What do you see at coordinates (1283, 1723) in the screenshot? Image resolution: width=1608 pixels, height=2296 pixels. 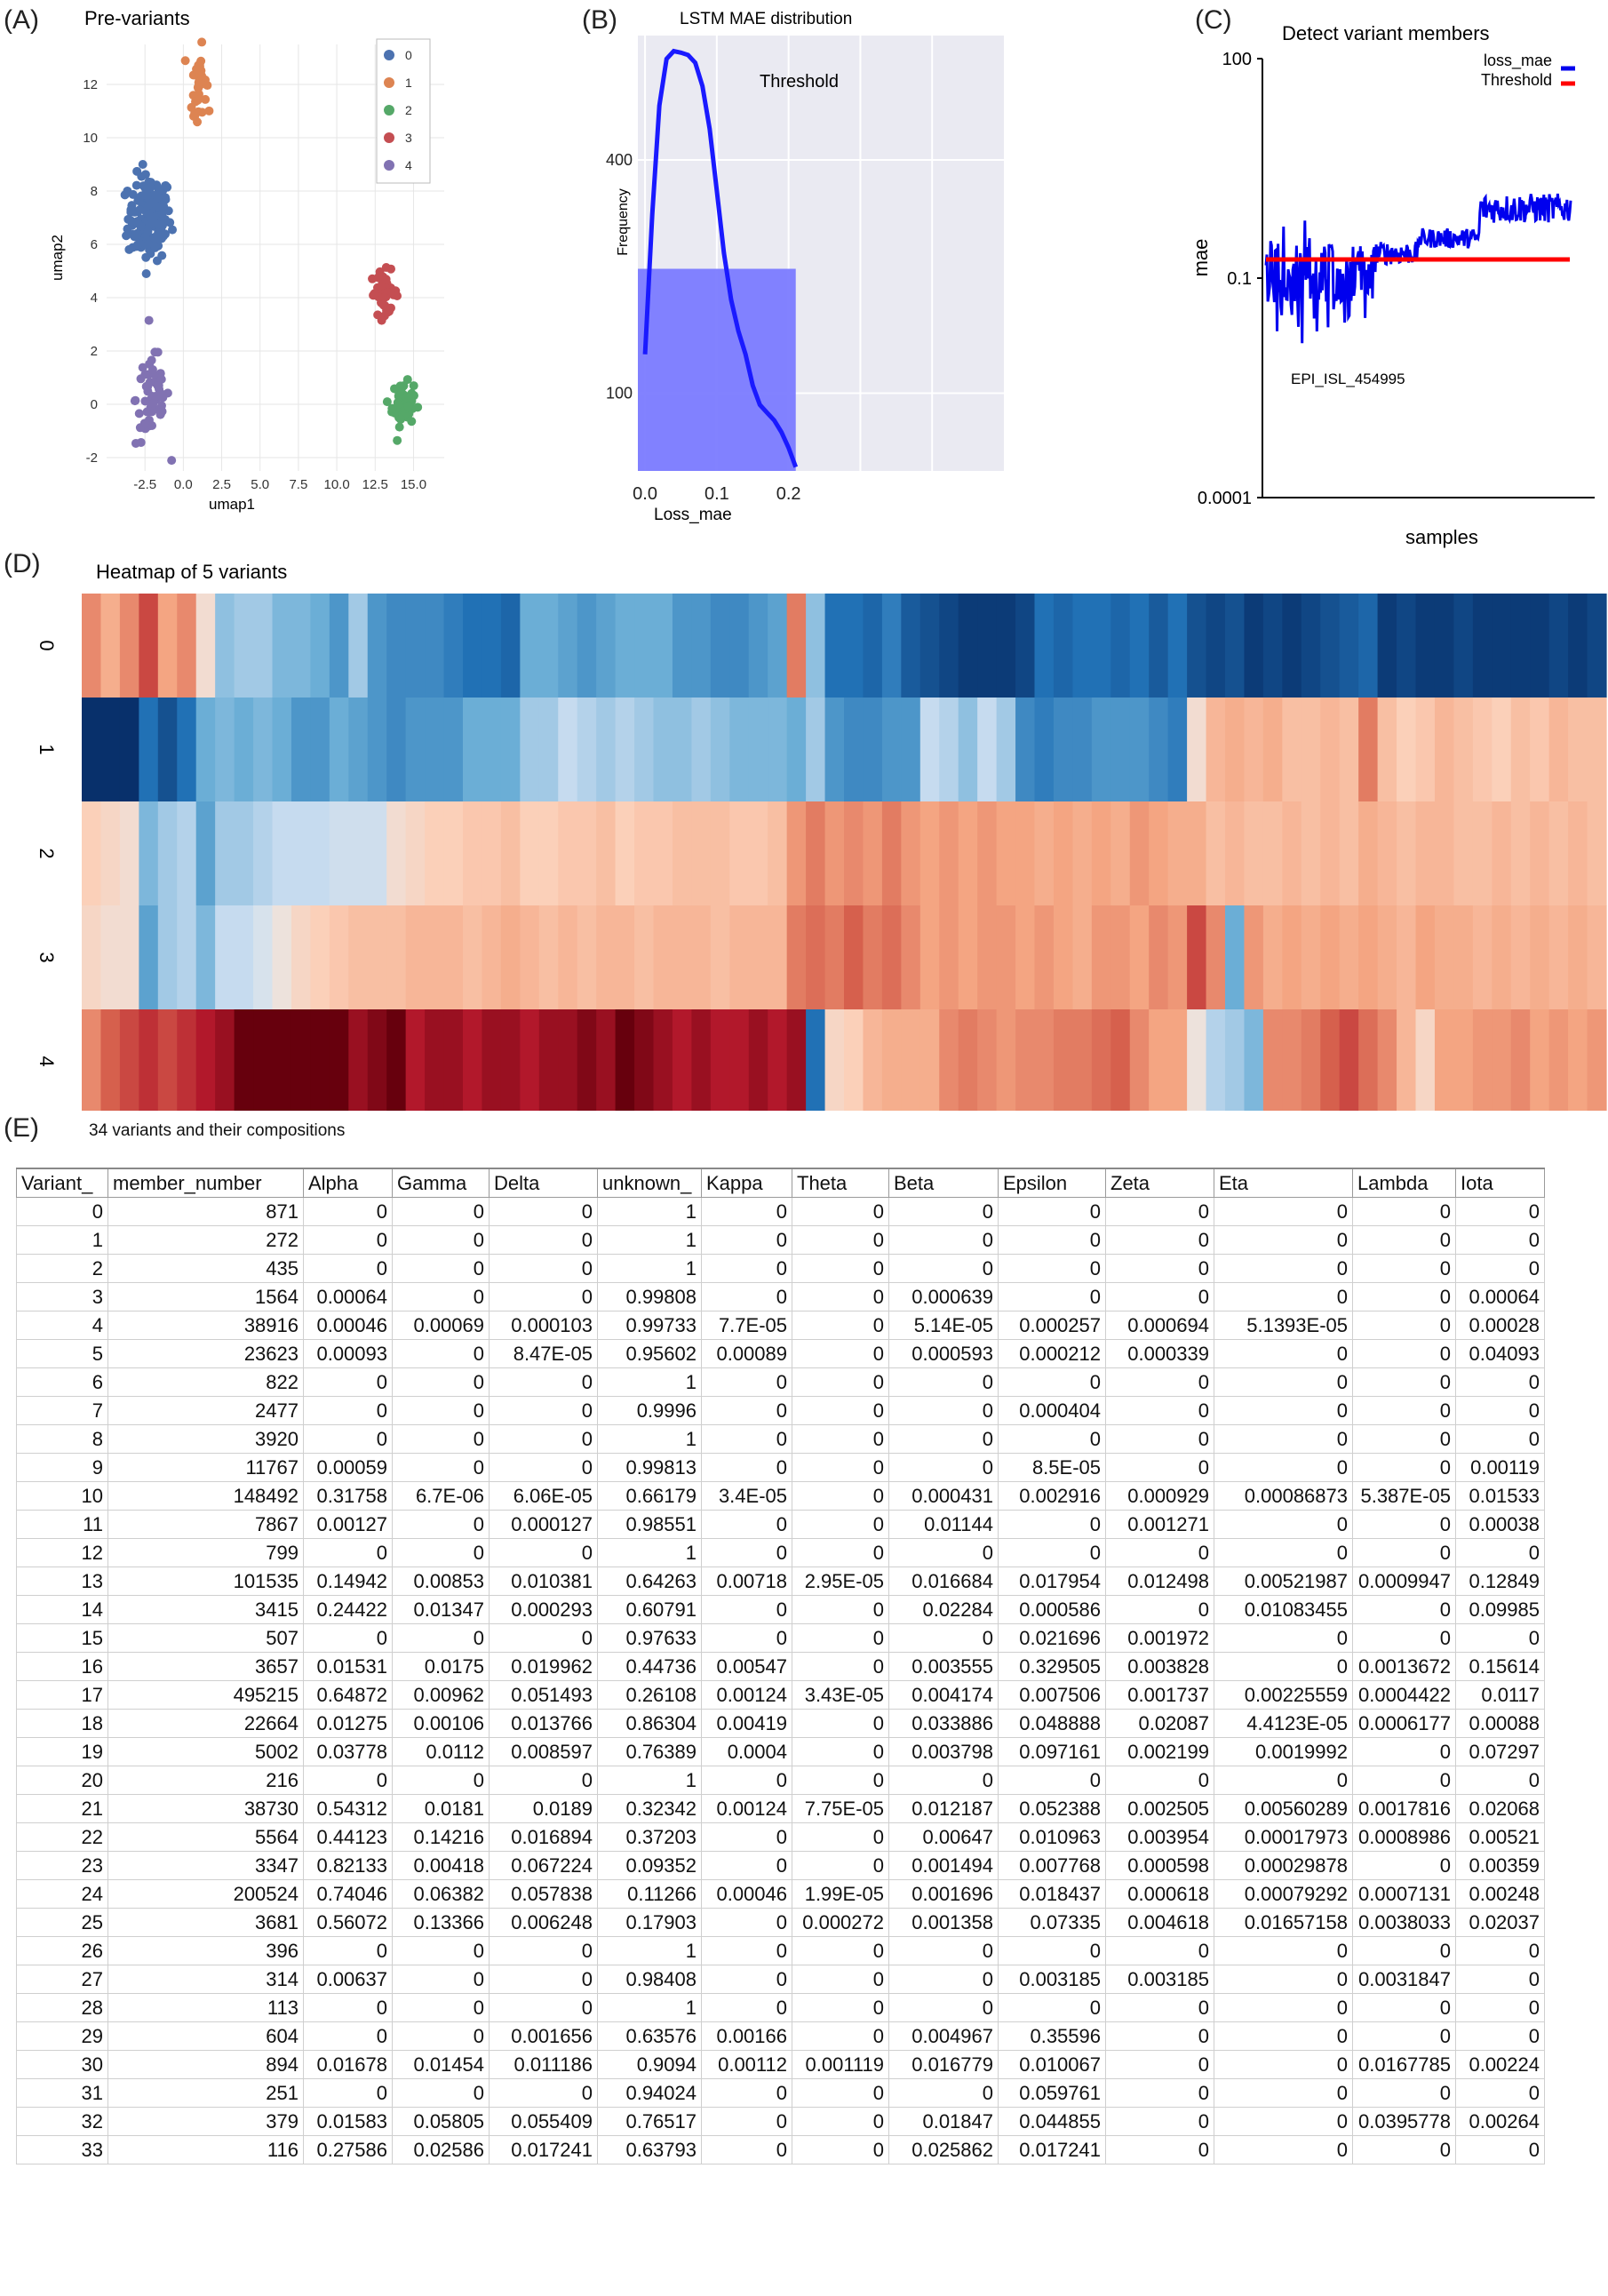 I see `table-cell: 4.4123E-05` at bounding box center [1283, 1723].